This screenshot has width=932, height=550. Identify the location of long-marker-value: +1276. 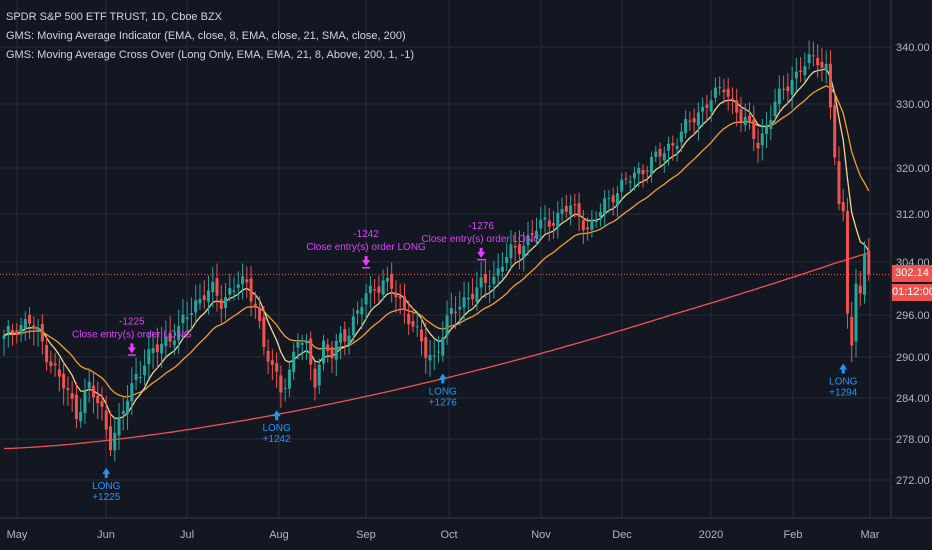
(443, 402).